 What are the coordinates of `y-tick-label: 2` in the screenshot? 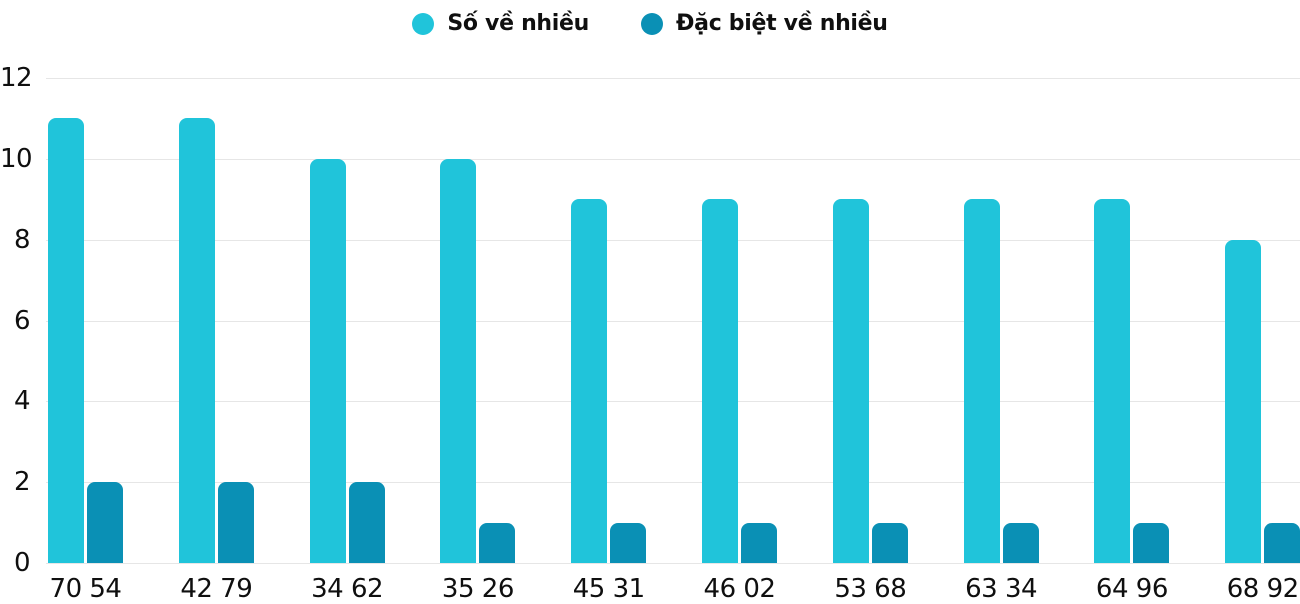 It's located at (22, 482).